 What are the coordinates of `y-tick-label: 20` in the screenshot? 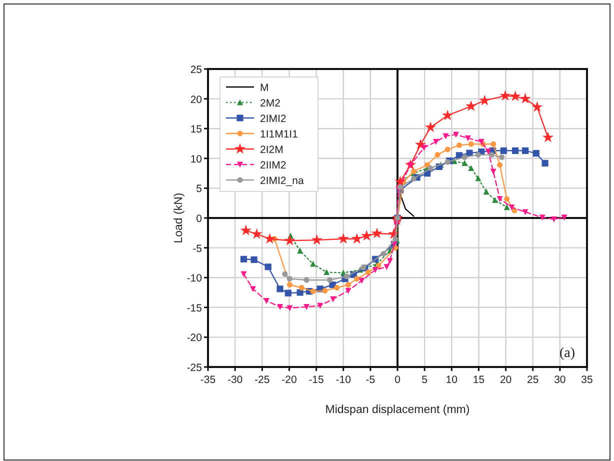 It's located at (196, 100).